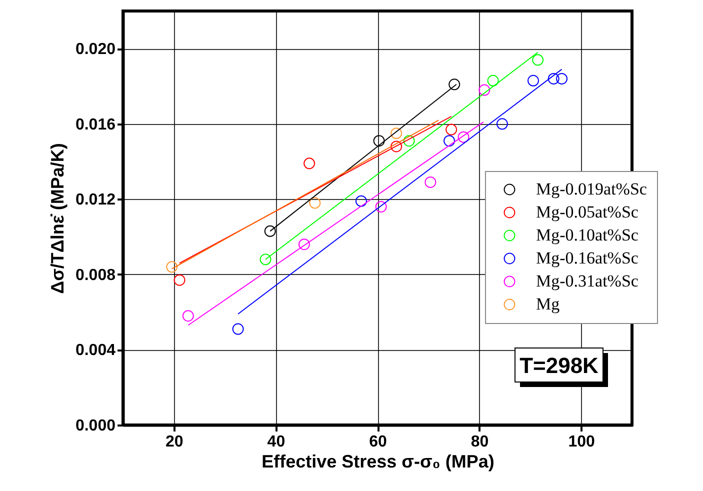 This screenshot has height=491, width=703. I want to click on x-tick-label: 20, so click(175, 442).